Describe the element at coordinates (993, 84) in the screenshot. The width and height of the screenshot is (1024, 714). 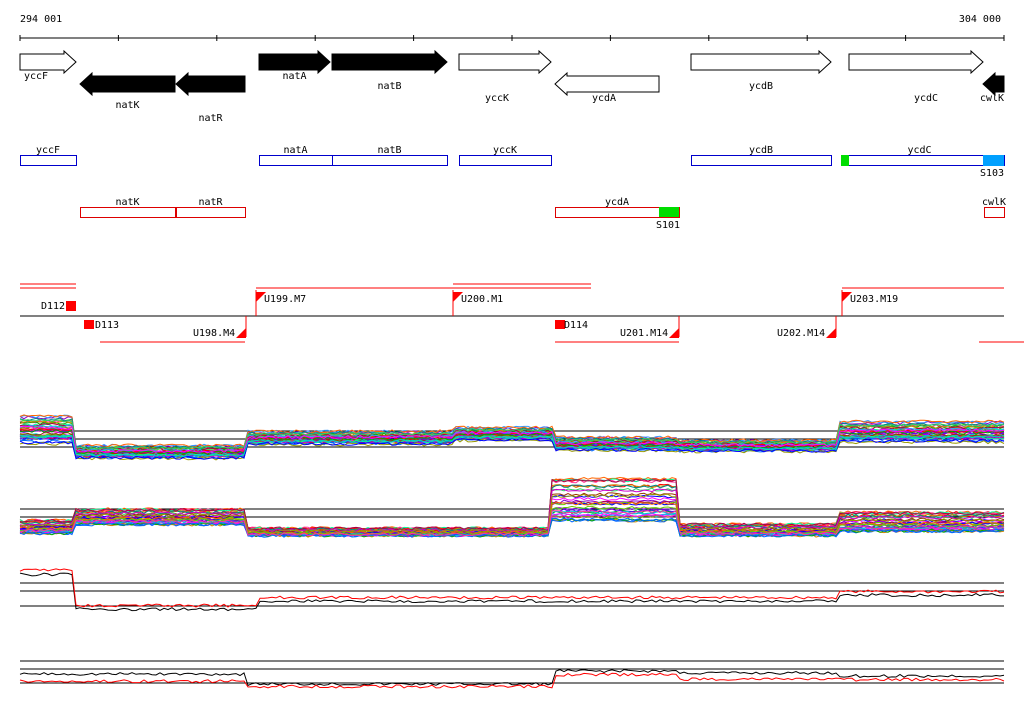
I see `gene-arrow-cwlk` at that location.